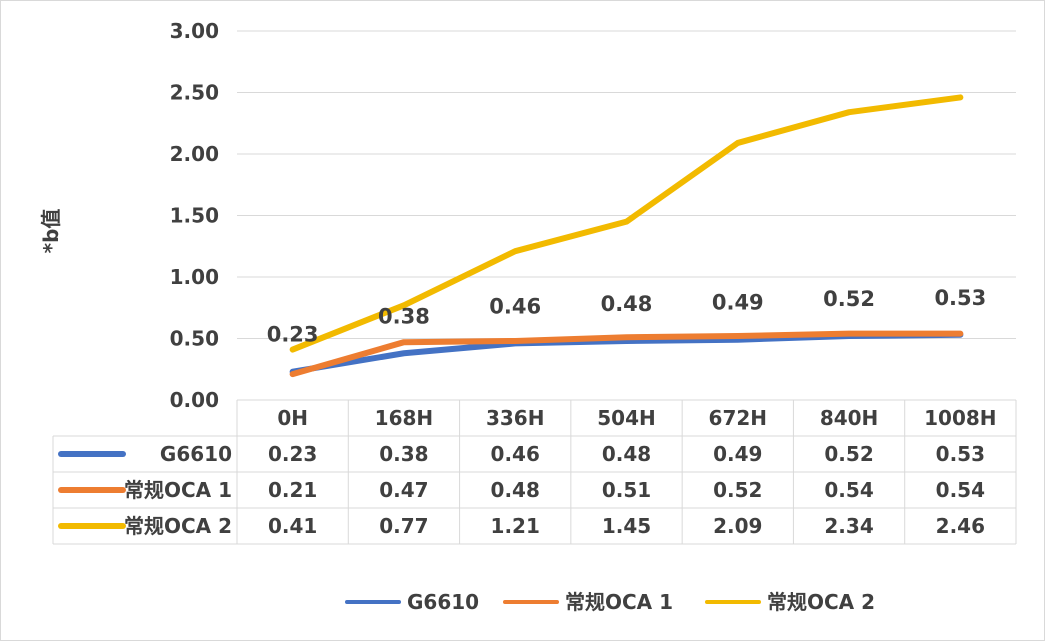  Describe the element at coordinates (626, 526) in the screenshot. I see `table-cell: 1.45` at that location.